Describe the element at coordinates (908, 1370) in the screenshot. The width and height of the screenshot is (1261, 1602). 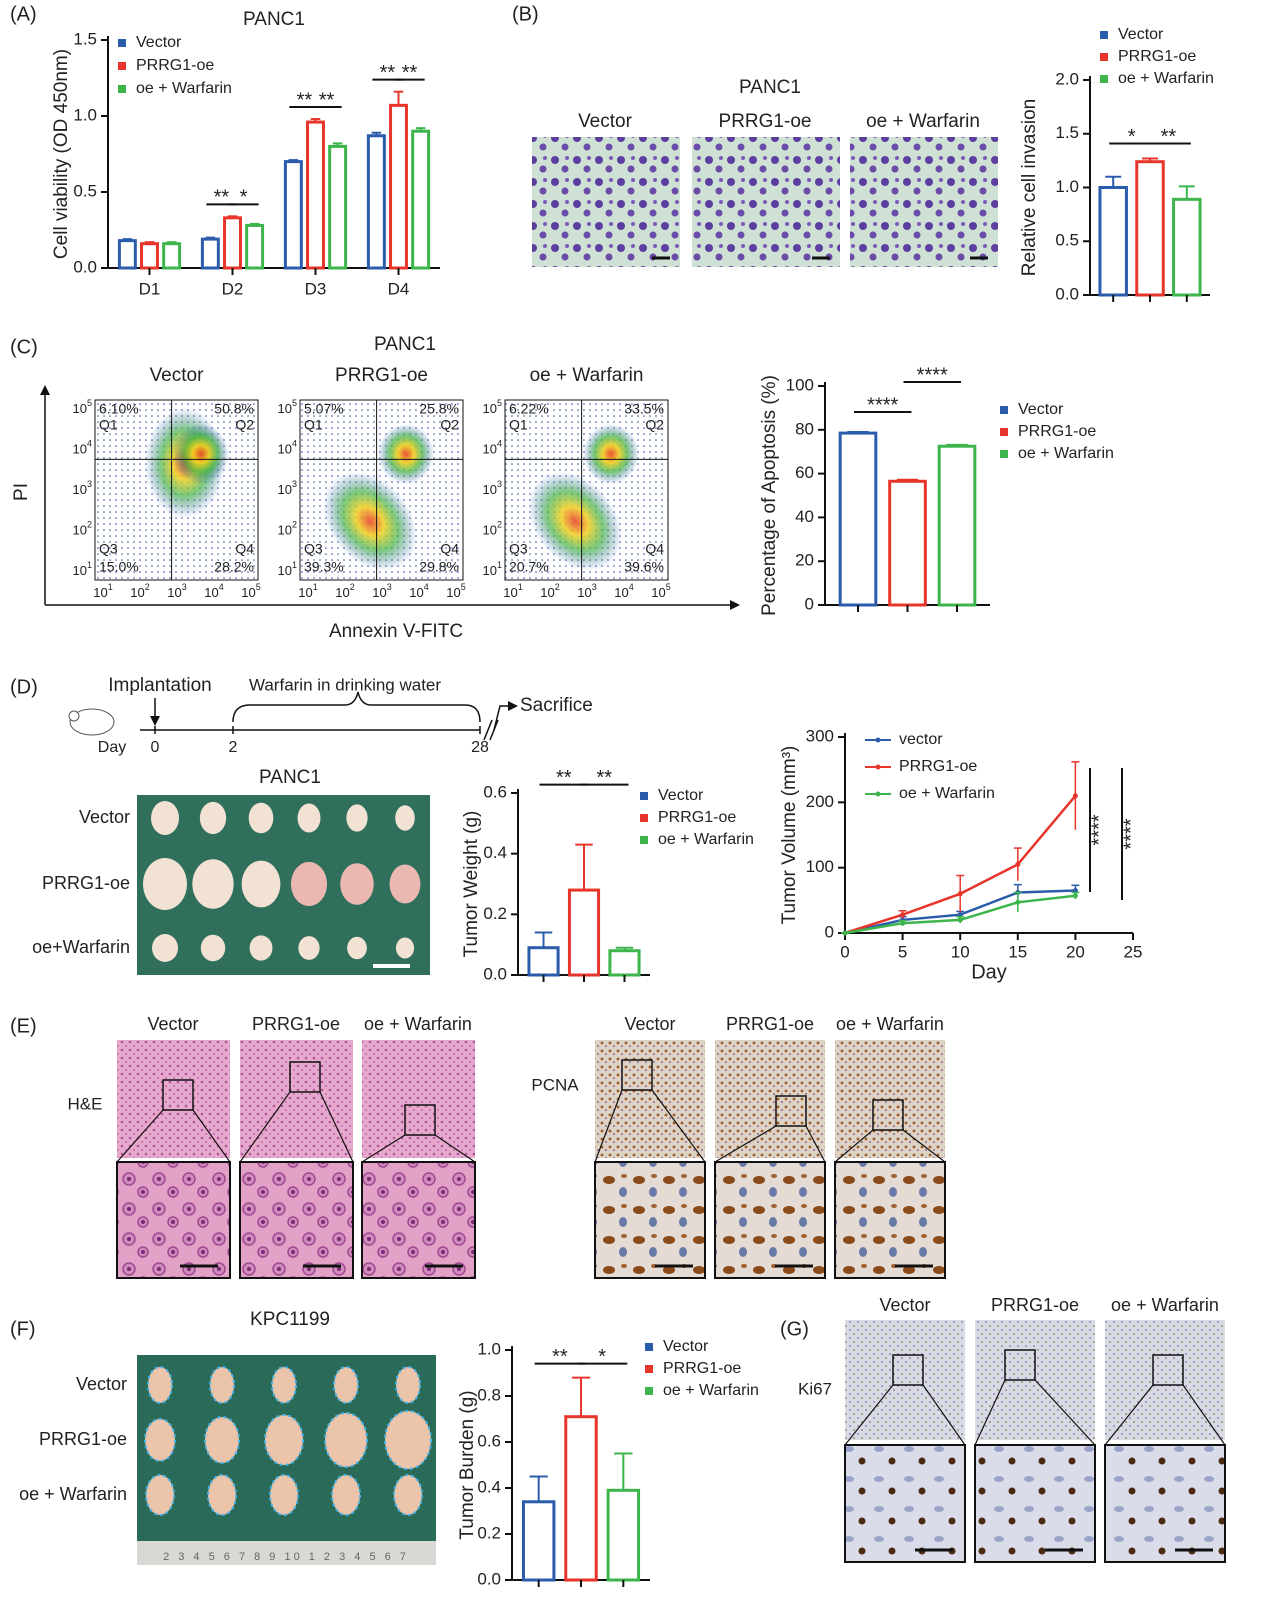
I see `zoom-box` at that location.